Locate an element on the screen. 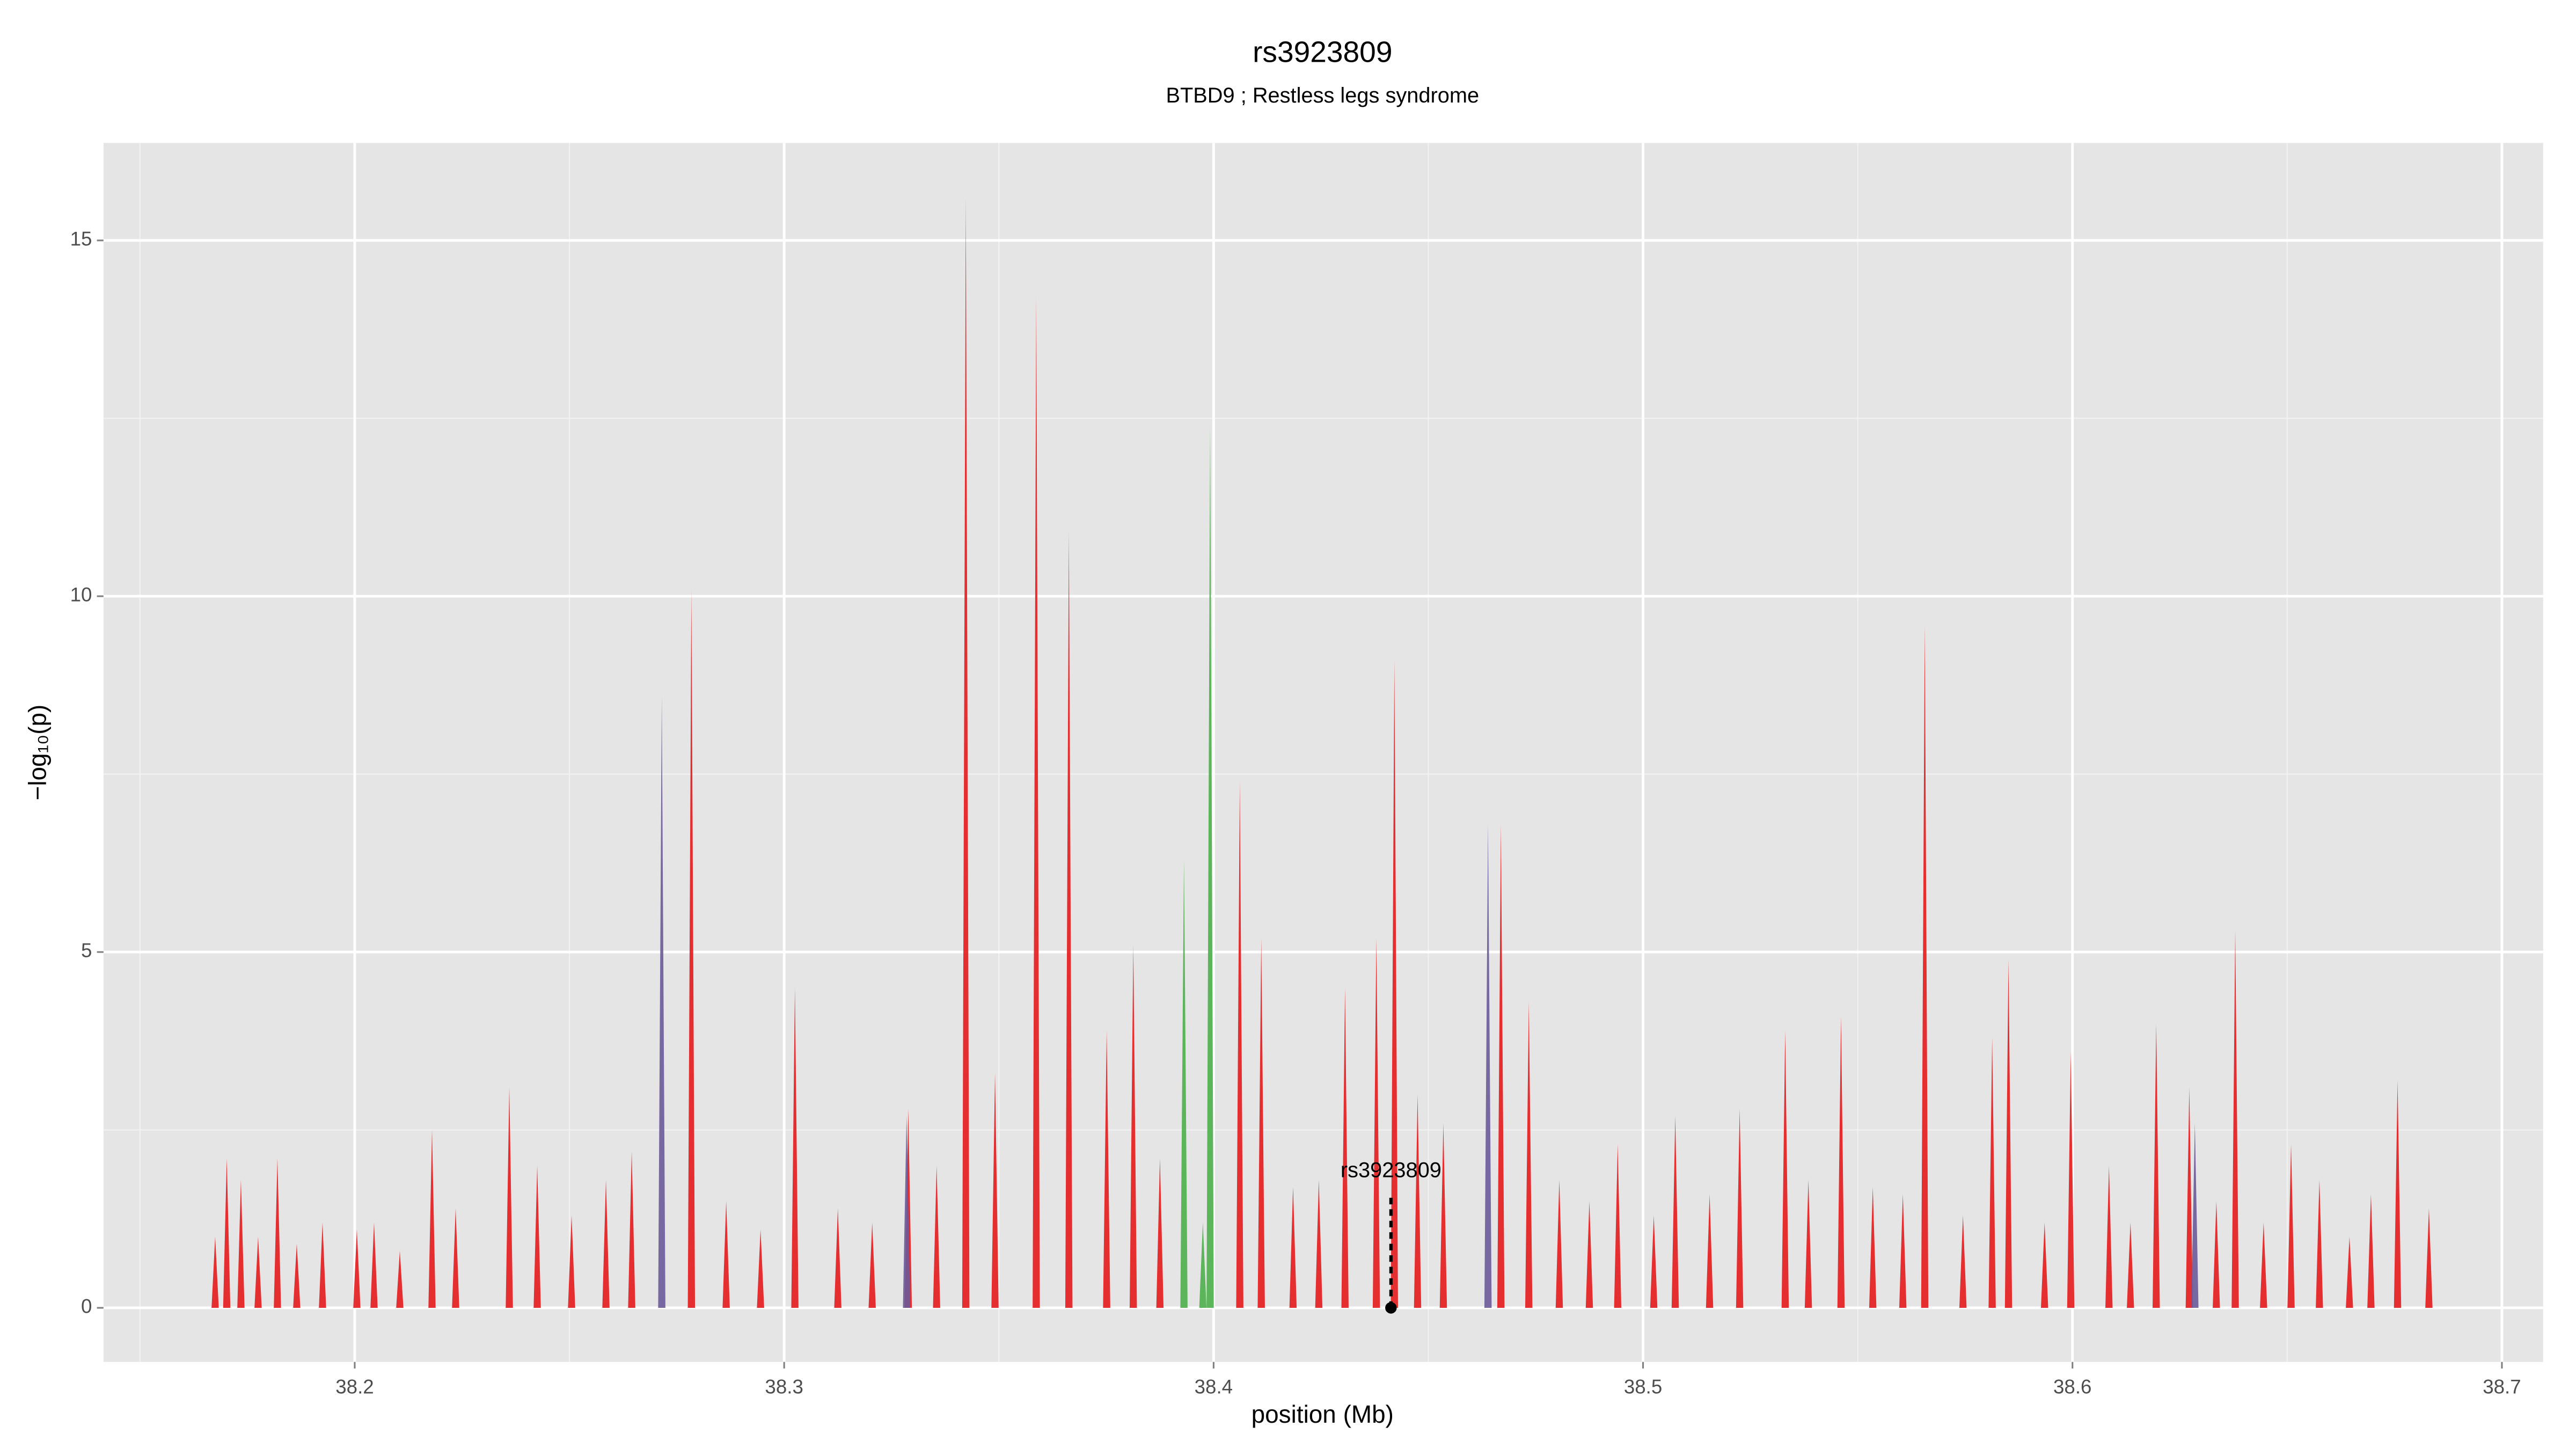  y-tick-label: 5 is located at coordinates (86, 951).